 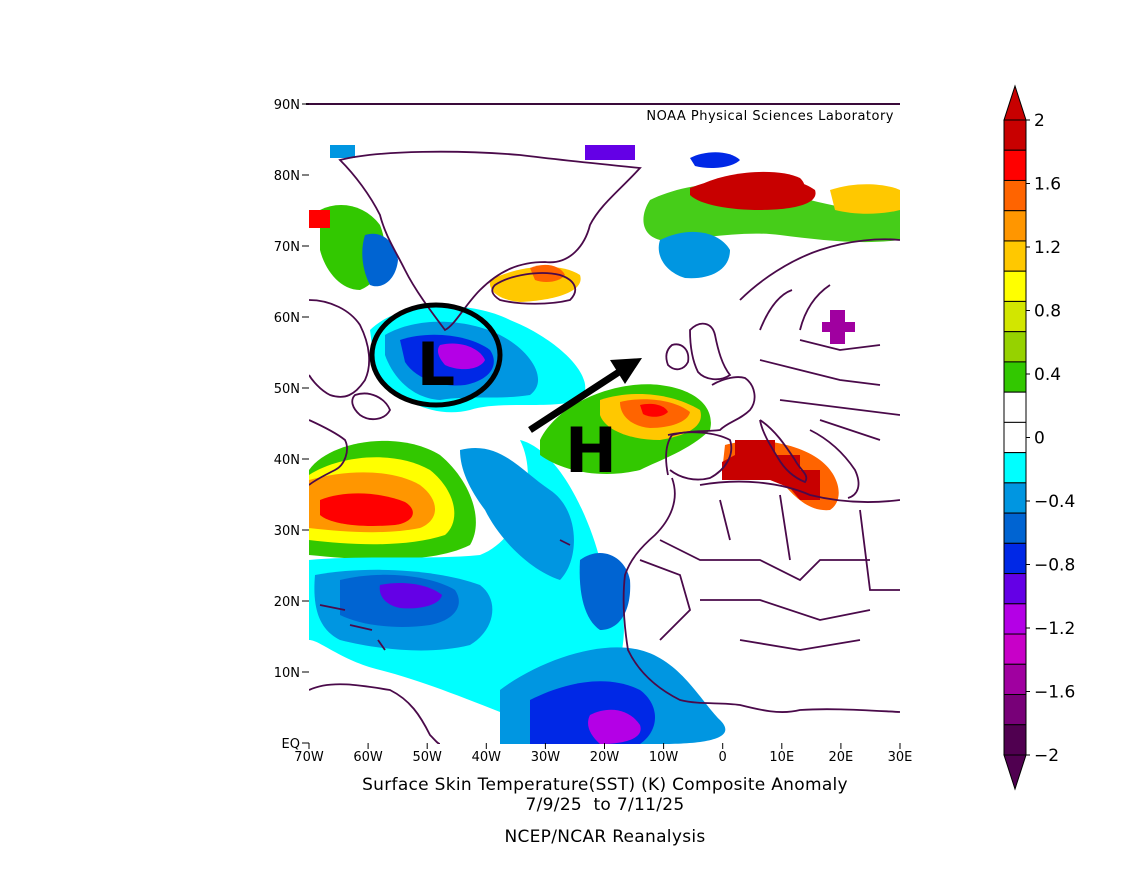 I want to click on anomaly-cold-norwegian-sea, so click(x=694, y=255).